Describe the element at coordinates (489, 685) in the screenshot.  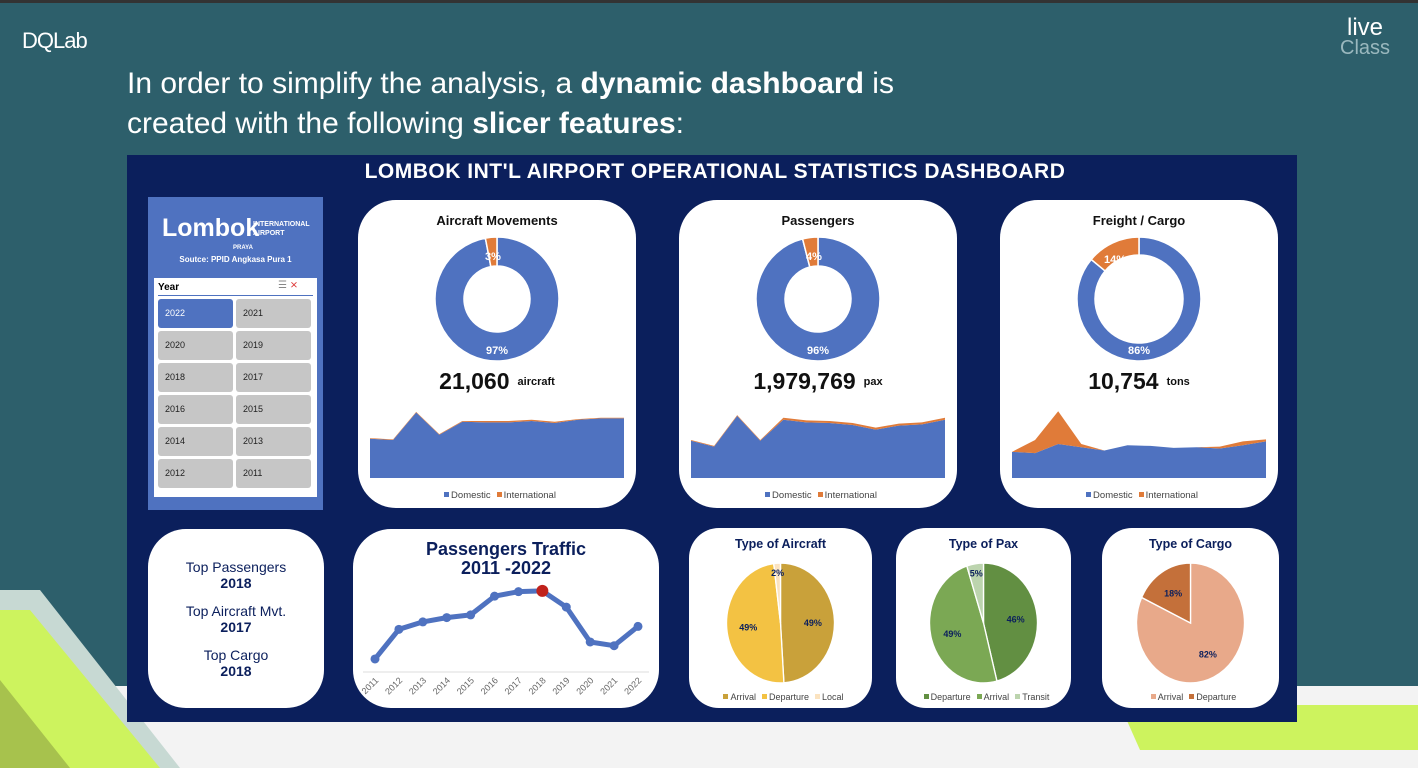
I see `x-tick-label: 2016` at that location.